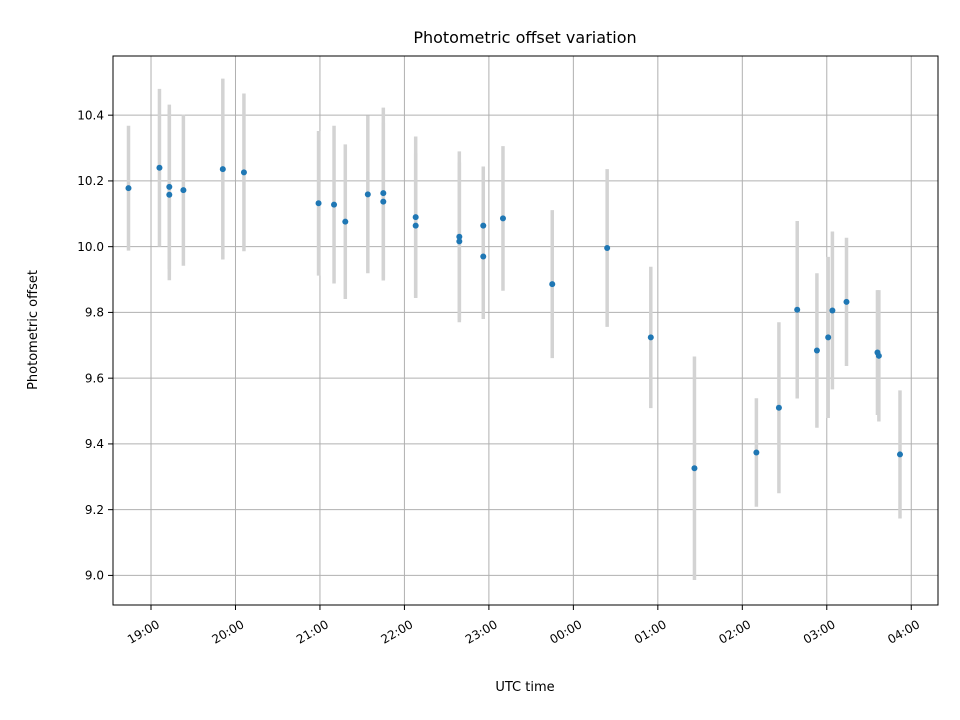 The height and width of the screenshot is (720, 960). Describe the element at coordinates (94, 313) in the screenshot. I see `y-tick-label-4: 9.8` at that location.